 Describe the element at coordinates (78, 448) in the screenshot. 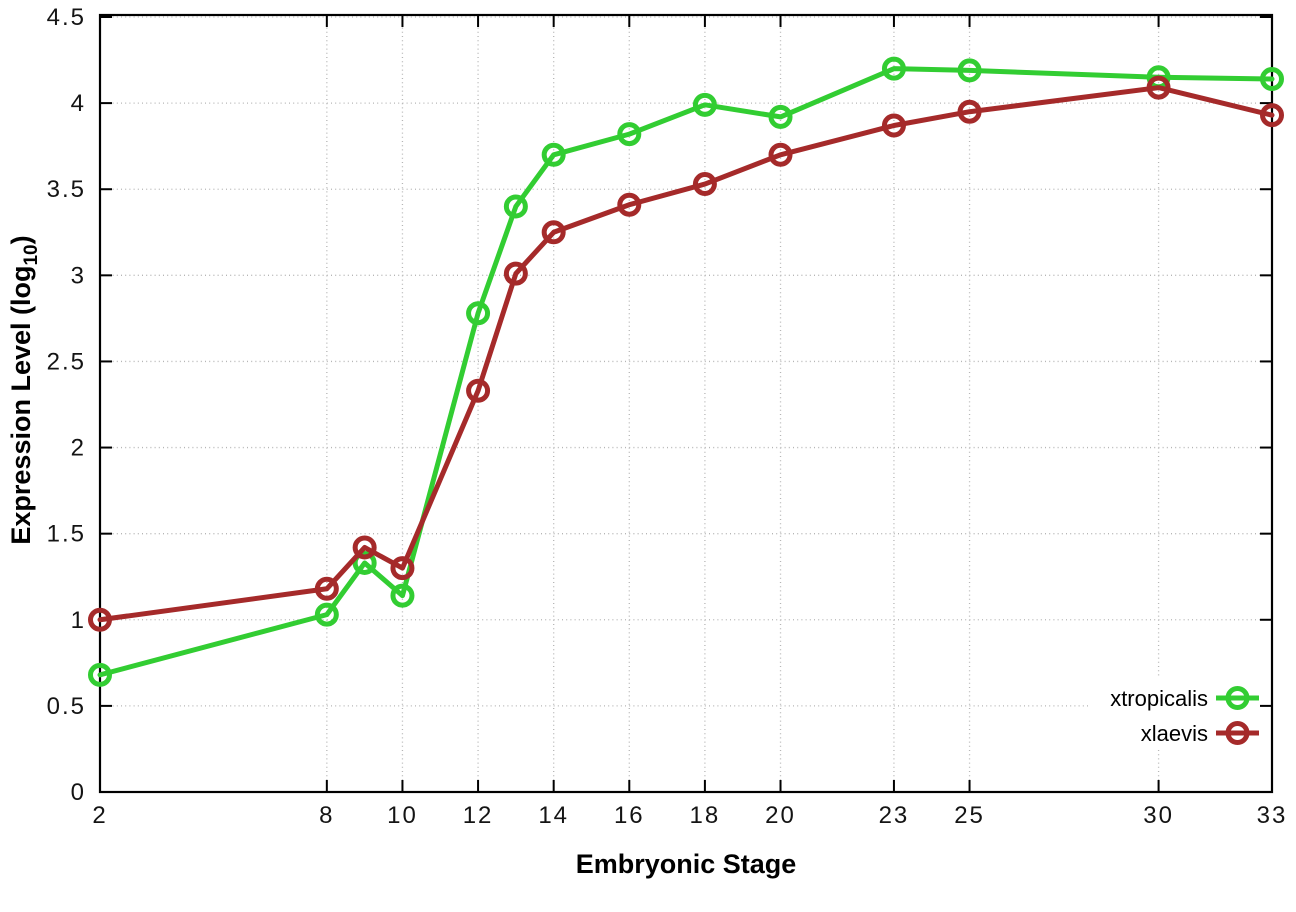

I see `y-tick-label: 2` at that location.